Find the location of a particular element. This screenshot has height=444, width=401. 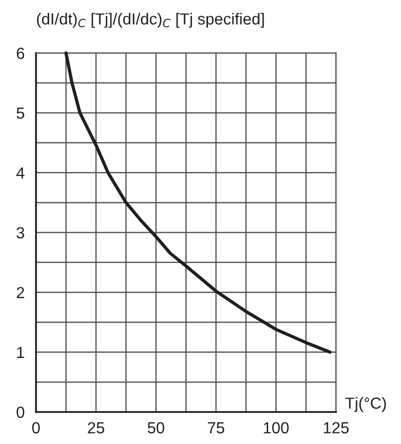

x-tick-label: 100 is located at coordinates (276, 428).